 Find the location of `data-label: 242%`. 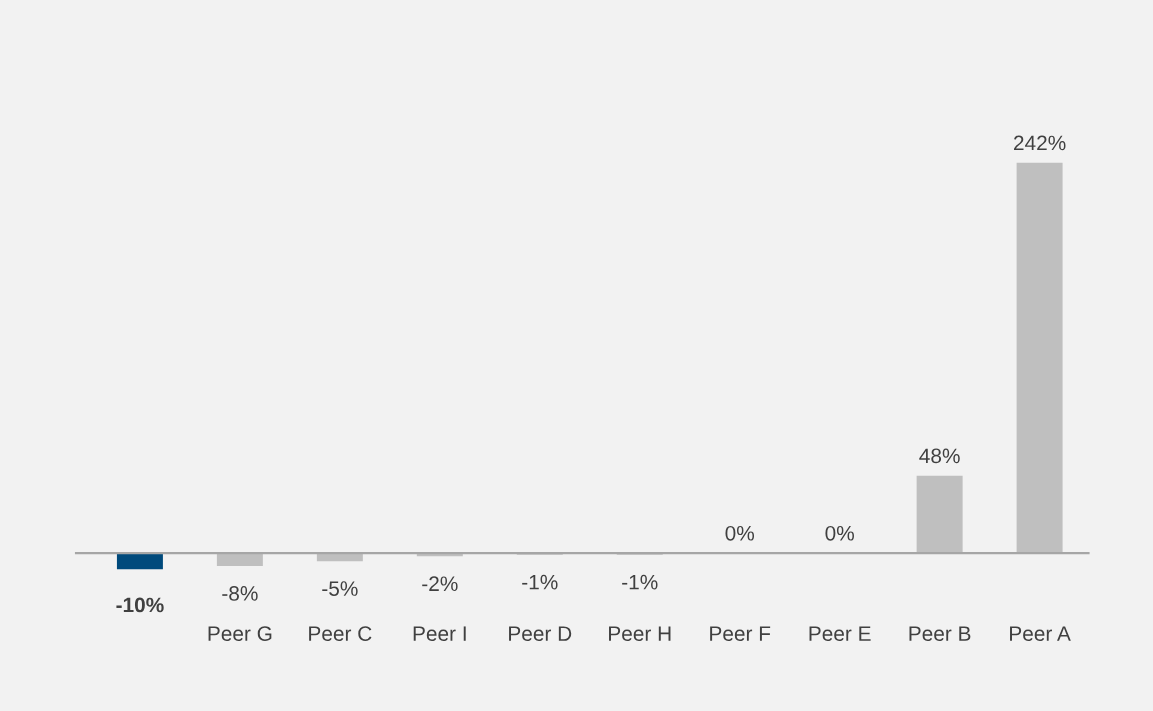

data-label: 242% is located at coordinates (1040, 143).